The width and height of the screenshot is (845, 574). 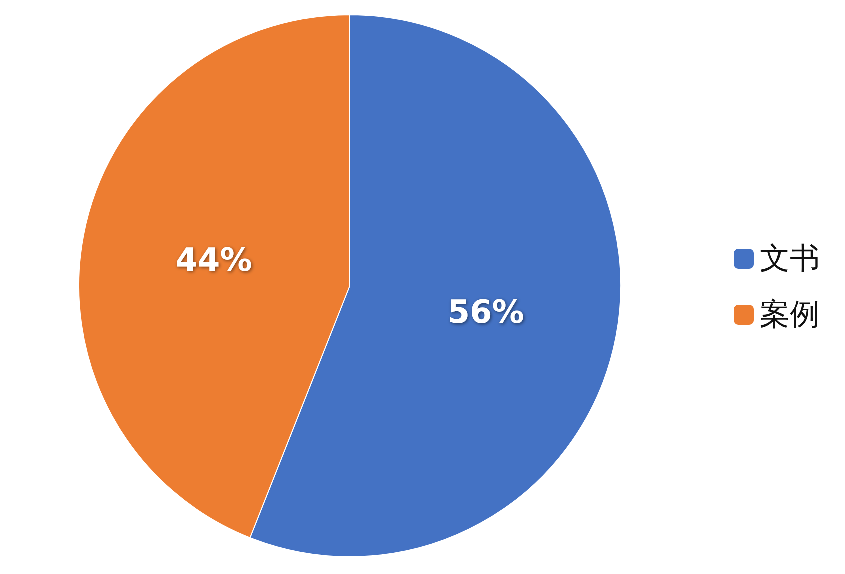 I want to click on legend-label: 文书, so click(x=790, y=259).